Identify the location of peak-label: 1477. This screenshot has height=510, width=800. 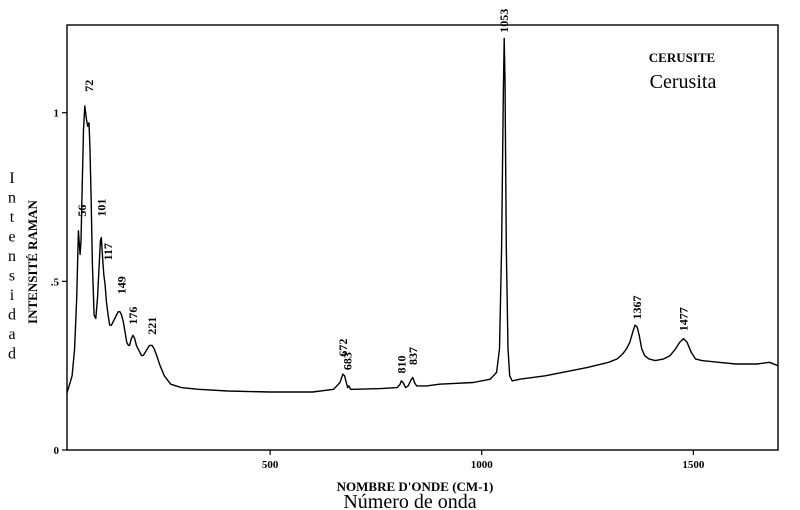
(684, 319).